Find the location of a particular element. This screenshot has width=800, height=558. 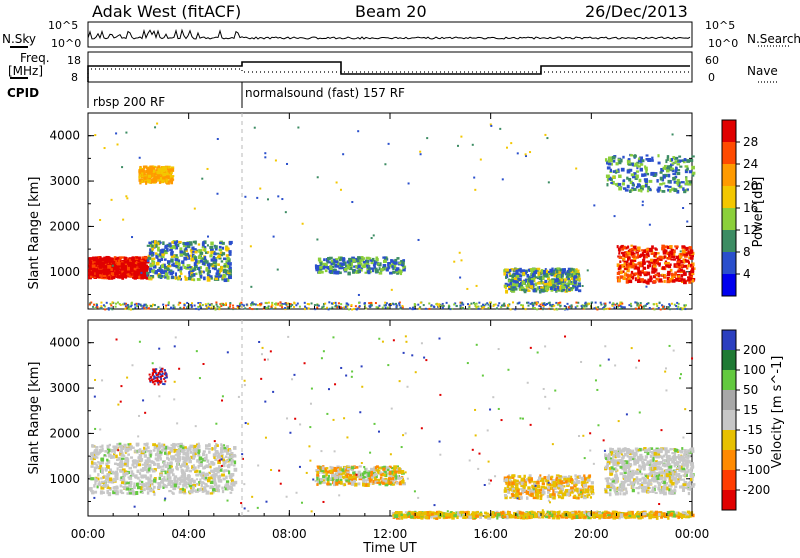

station-title: Adak West (fitACF) is located at coordinates (166, 11).